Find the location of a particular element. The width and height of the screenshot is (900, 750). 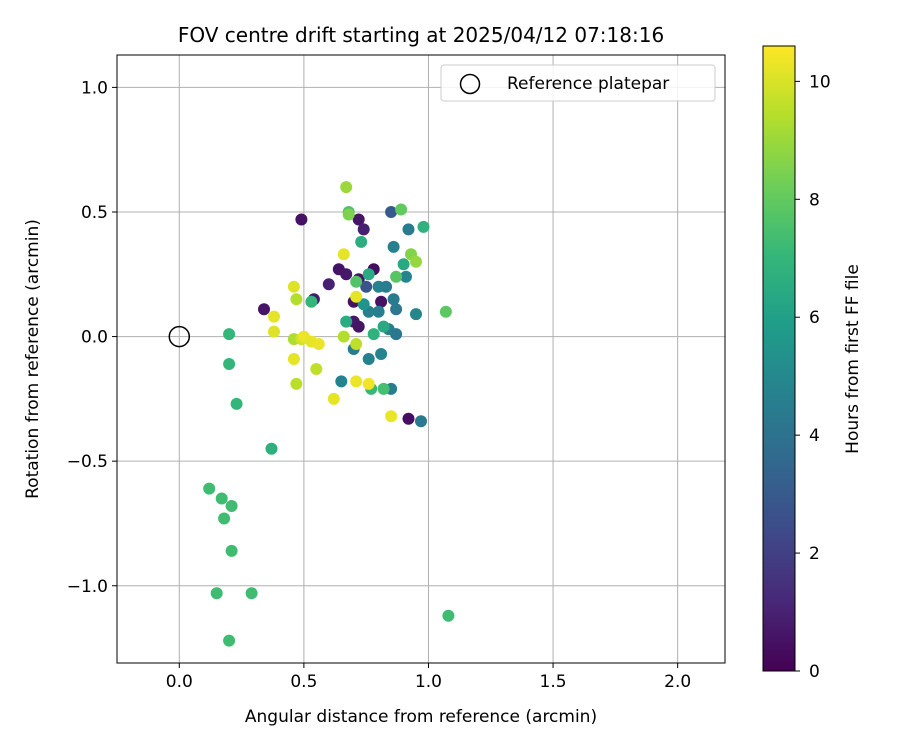

colorbar-tick-label: 0 is located at coordinates (814, 672).